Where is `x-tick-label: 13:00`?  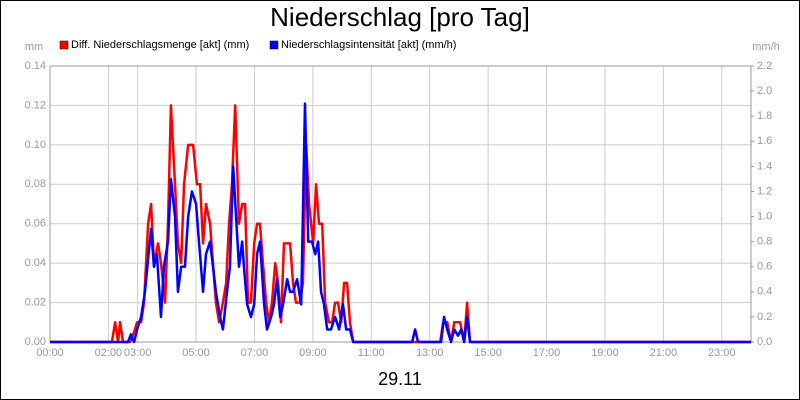 x-tick-label: 13:00 is located at coordinates (430, 353).